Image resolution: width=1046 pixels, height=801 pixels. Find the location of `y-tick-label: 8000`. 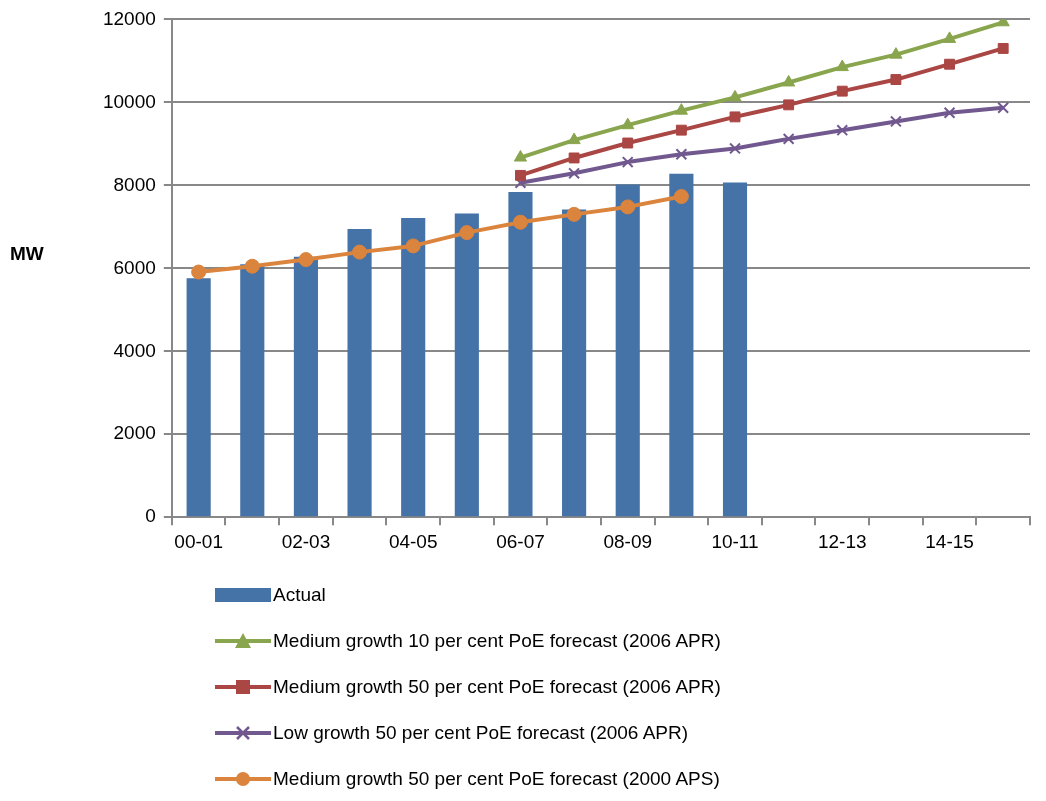

y-tick-label: 8000 is located at coordinates (134, 184).